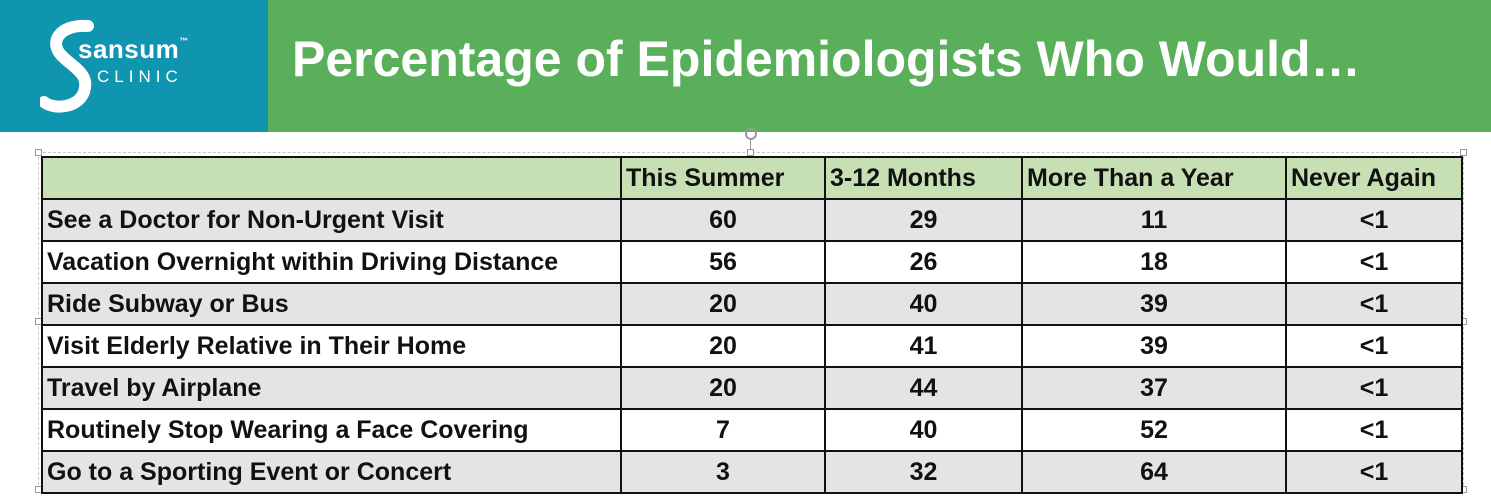 This screenshot has height=504, width=1491. What do you see at coordinates (331, 178) in the screenshot?
I see `header-blank` at bounding box center [331, 178].